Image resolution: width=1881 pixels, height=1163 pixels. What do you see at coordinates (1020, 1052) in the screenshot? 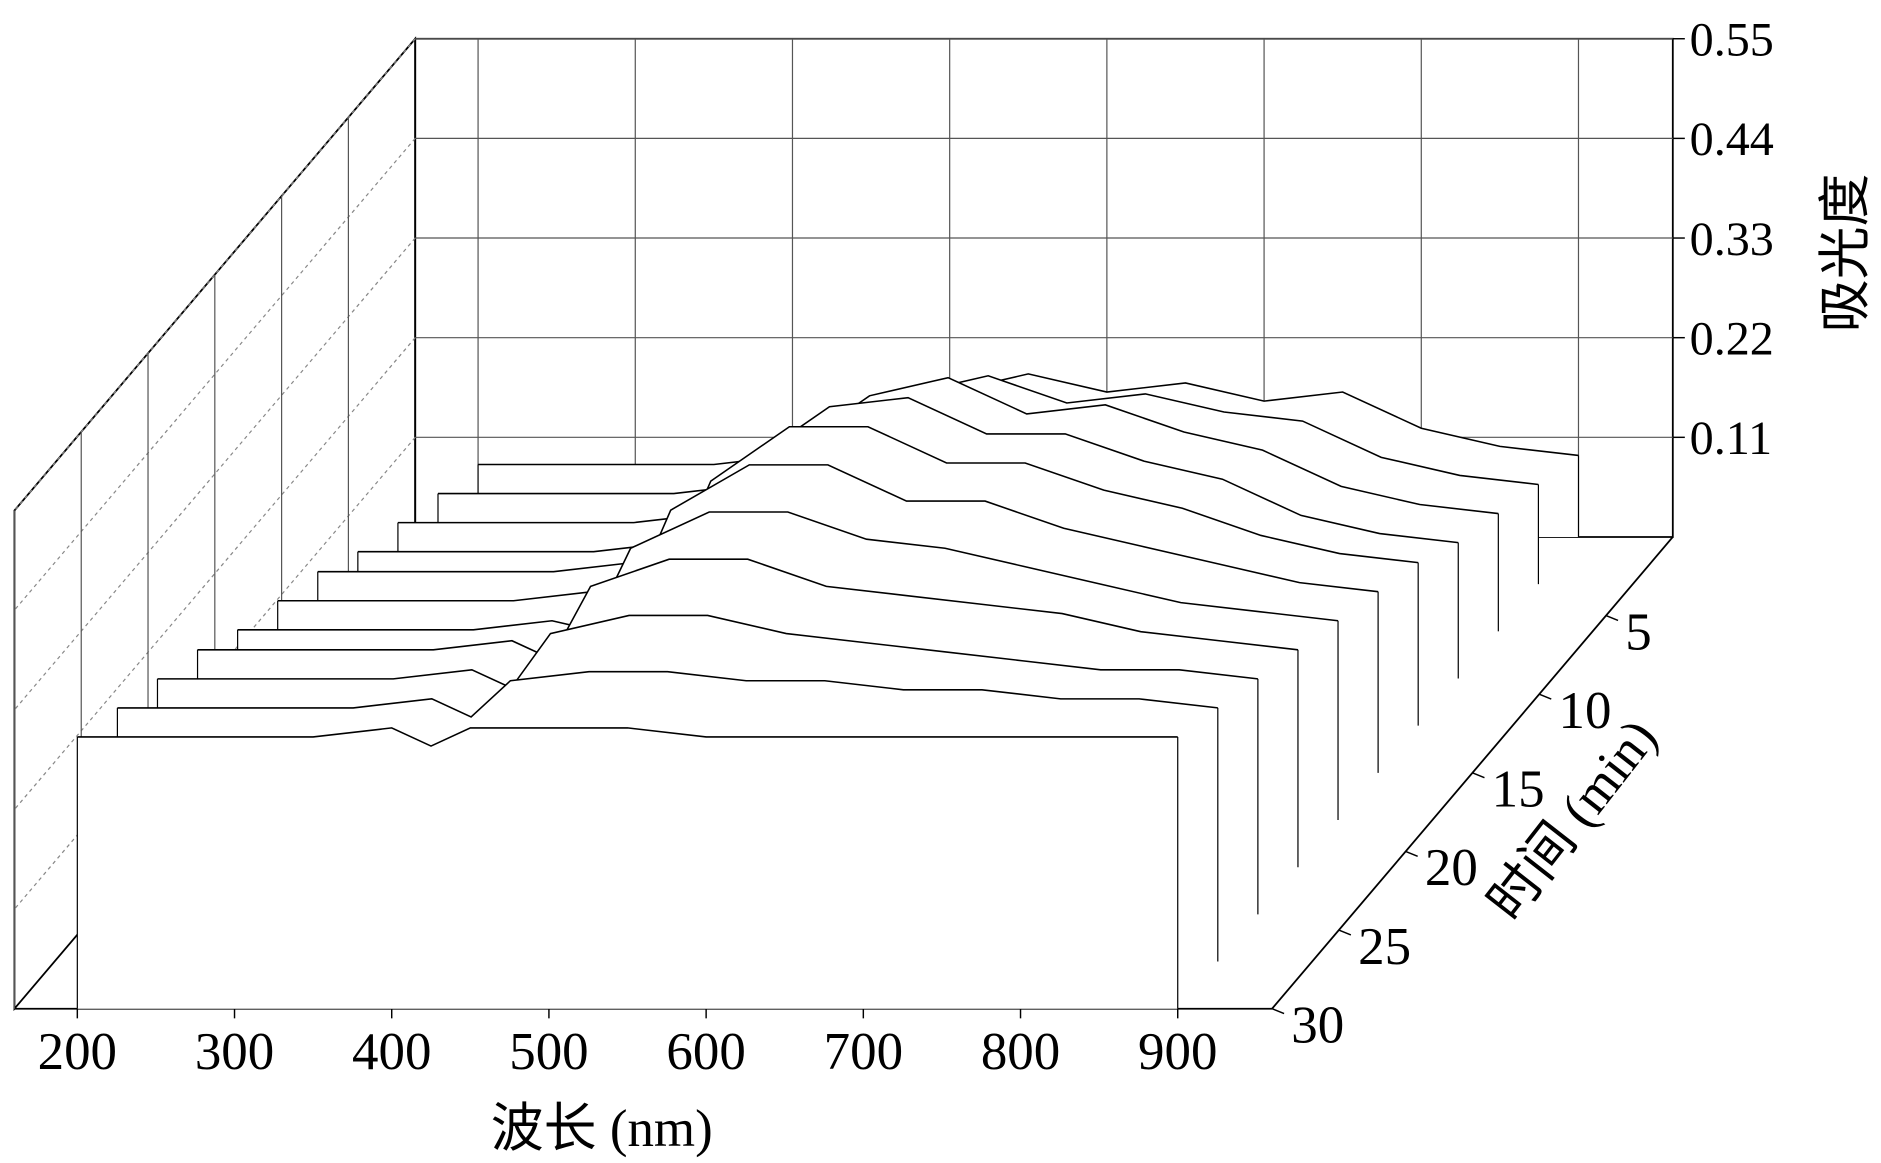
I see `x-tick-label: 800` at bounding box center [1020, 1052].